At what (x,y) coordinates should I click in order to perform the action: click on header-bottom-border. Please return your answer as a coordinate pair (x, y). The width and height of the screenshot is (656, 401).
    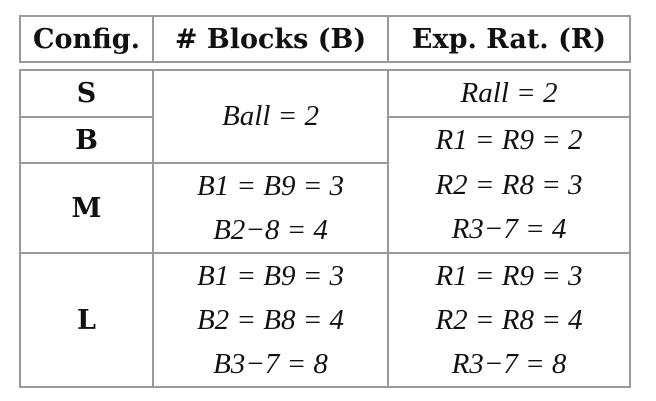
    Looking at the image, I should click on (325, 62).